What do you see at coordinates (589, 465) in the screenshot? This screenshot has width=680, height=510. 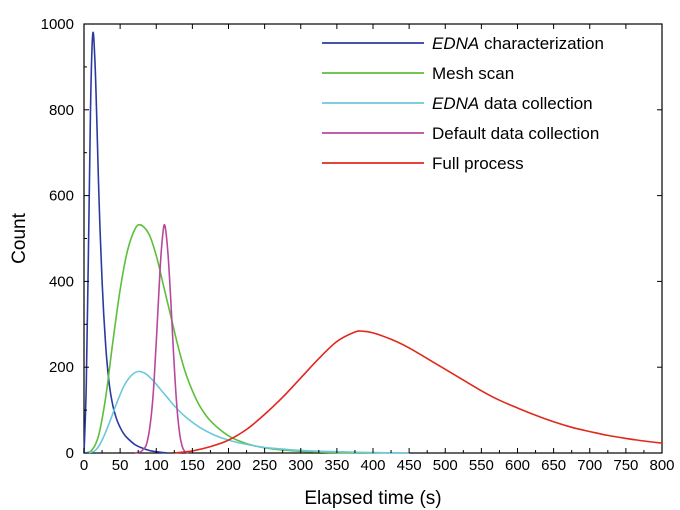 I see `x-tick-label: 700` at bounding box center [589, 465].